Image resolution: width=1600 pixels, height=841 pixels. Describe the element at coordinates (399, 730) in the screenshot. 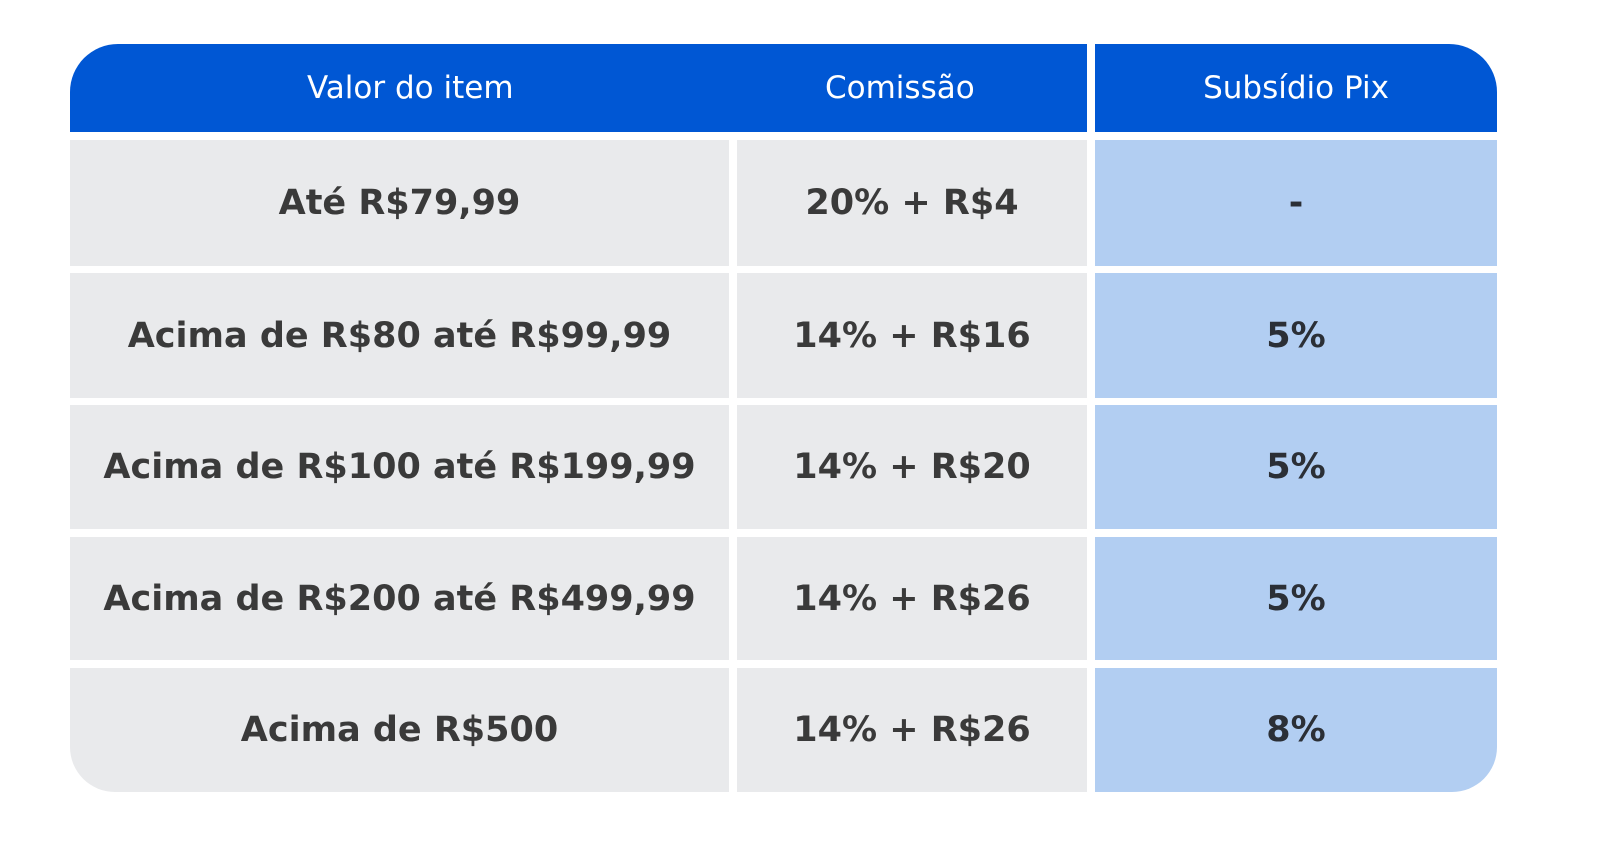

I see `valor-cell: Acima de R$500` at that location.